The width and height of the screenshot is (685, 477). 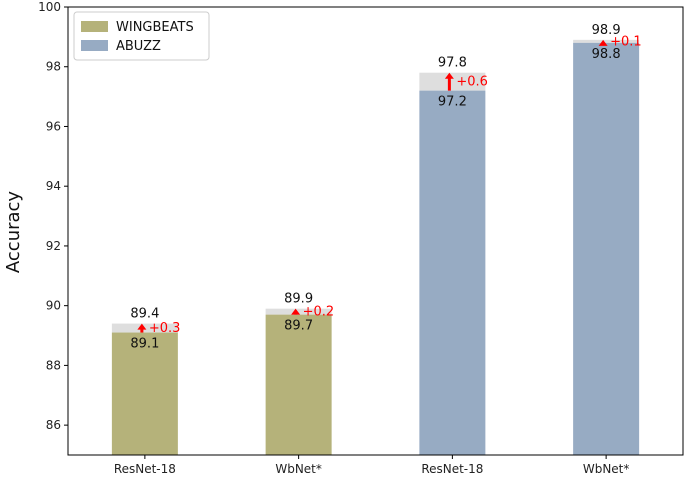 I want to click on improved-value-label: 98.9, so click(x=606, y=30).